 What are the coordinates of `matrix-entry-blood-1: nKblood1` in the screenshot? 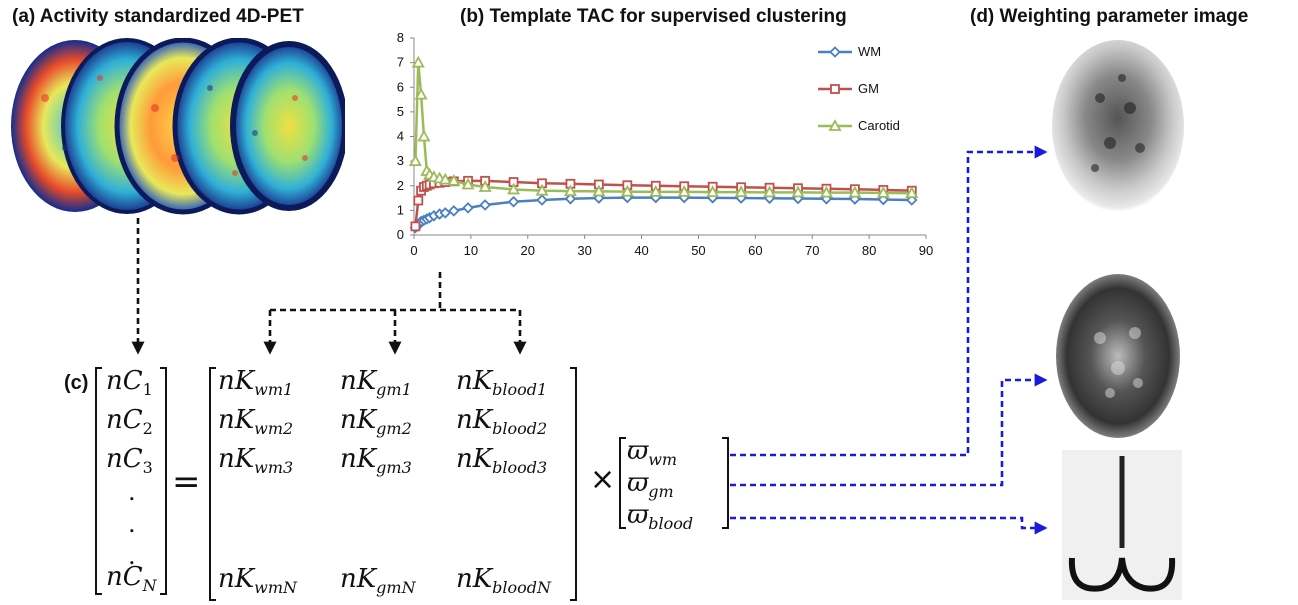 It's located at (501, 382).